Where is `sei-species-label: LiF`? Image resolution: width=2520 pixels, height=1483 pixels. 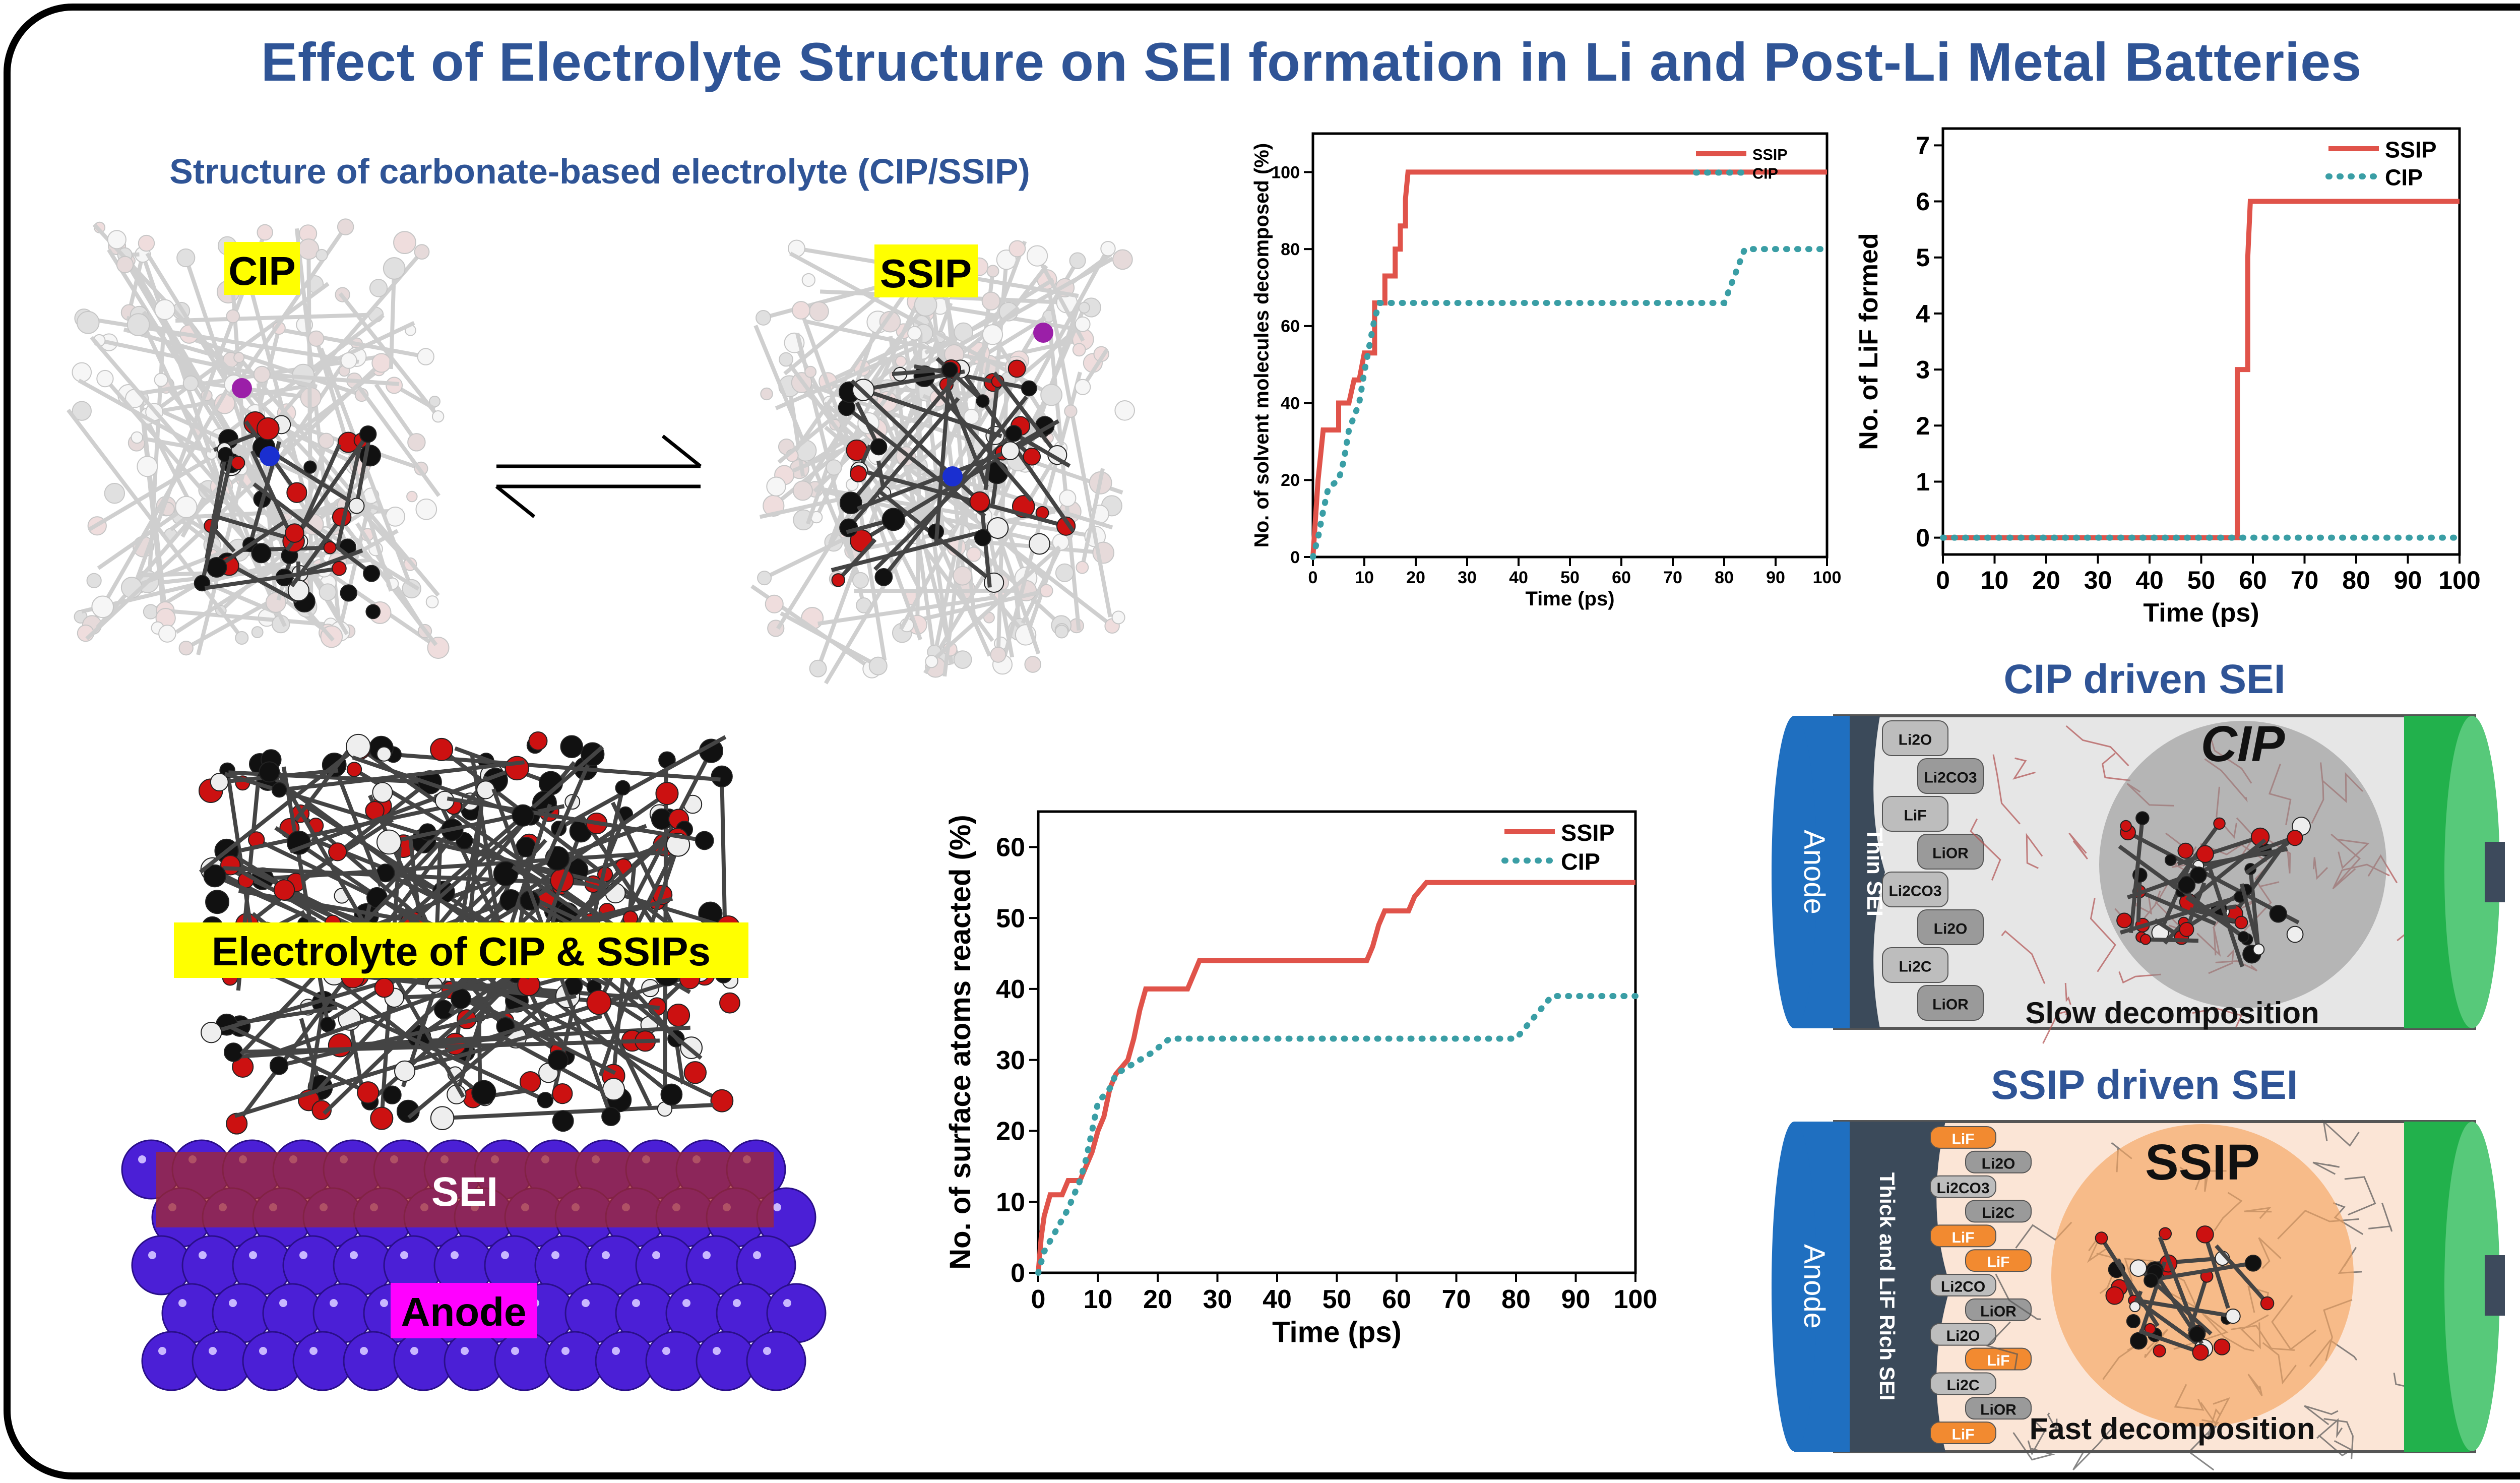 sei-species-label: LiF is located at coordinates (1963, 1139).